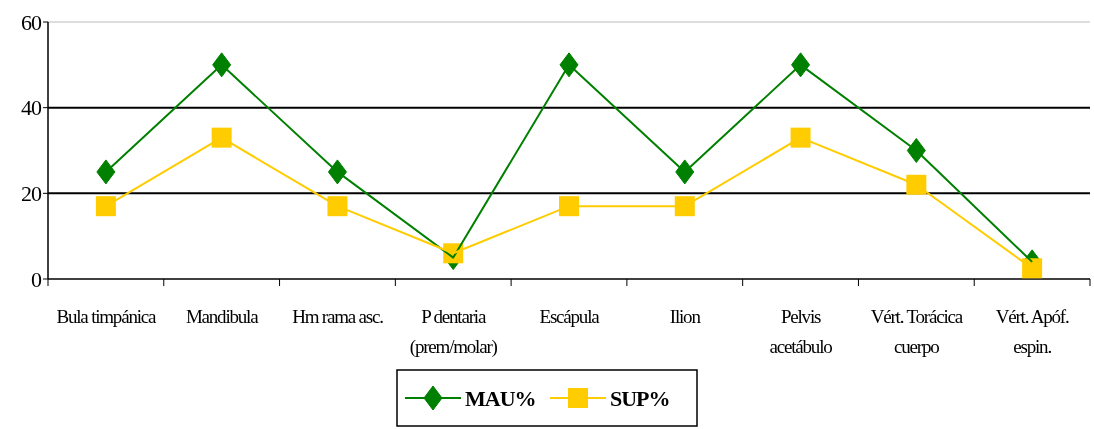  What do you see at coordinates (36, 279) in the screenshot?
I see `y-tick-label: 0` at bounding box center [36, 279].